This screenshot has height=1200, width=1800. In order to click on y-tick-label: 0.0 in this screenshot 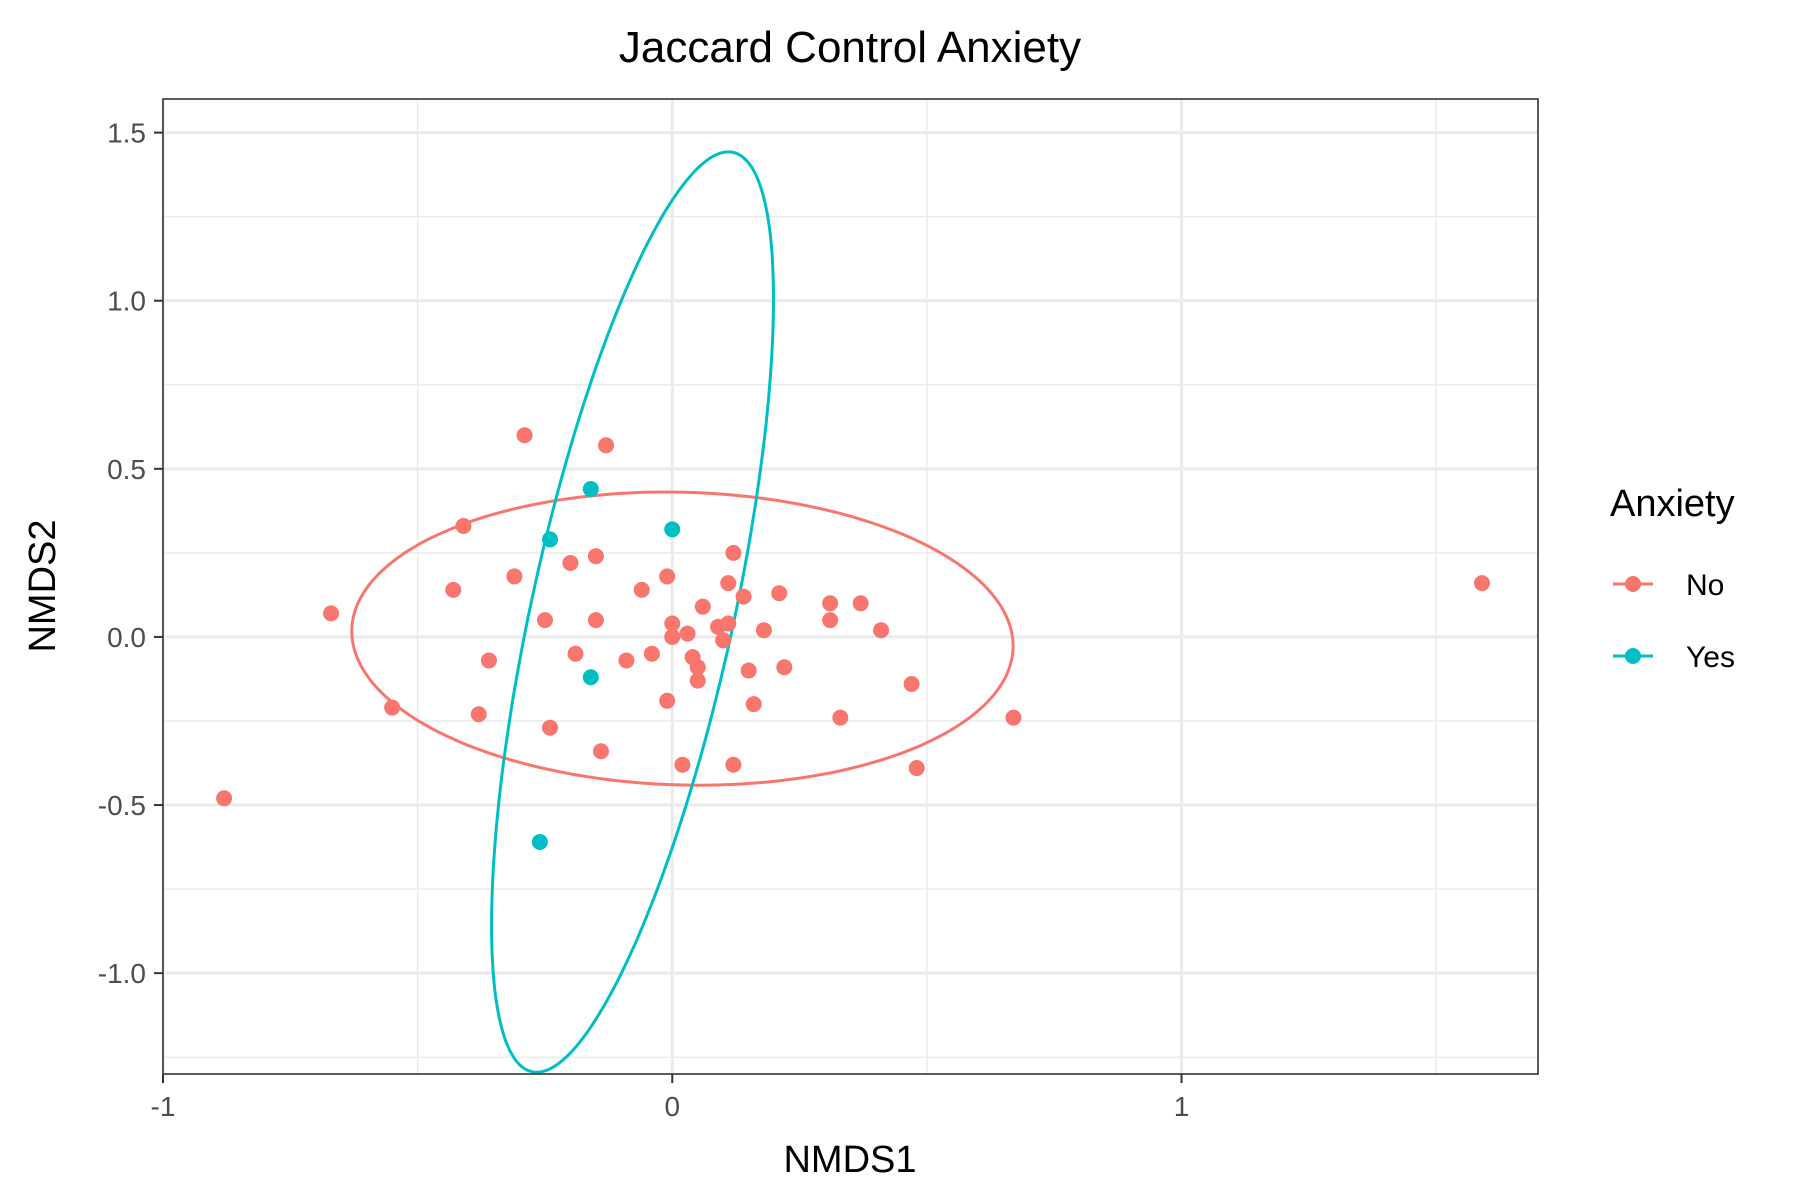, I will do `click(126, 637)`.